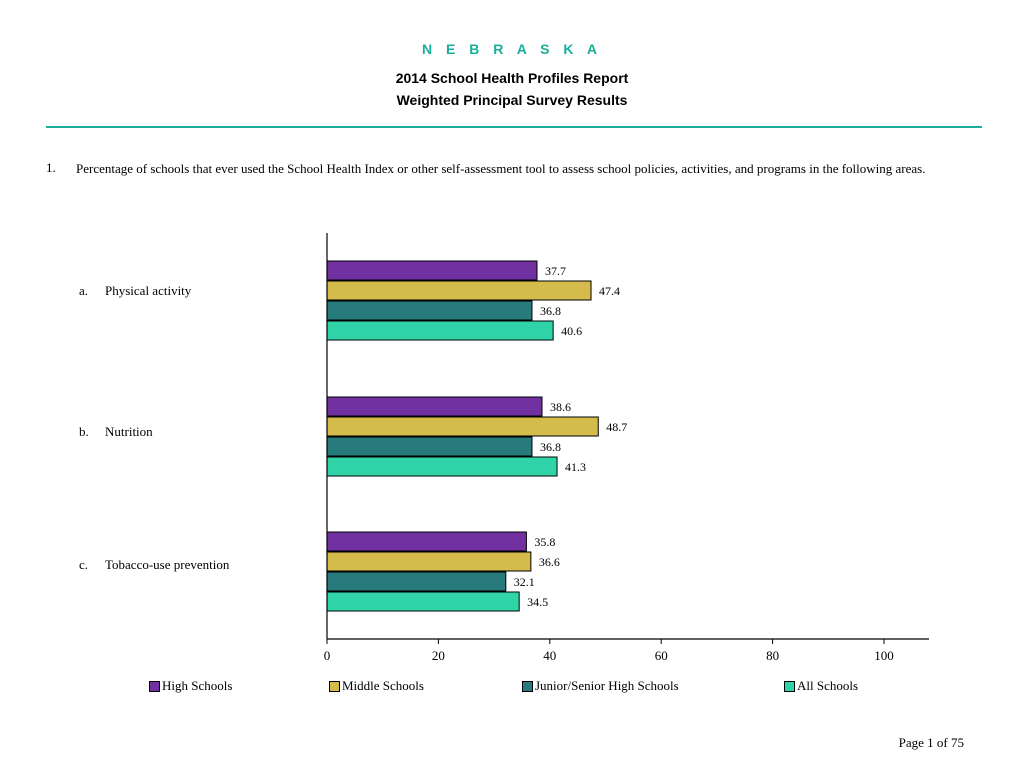 This screenshot has width=1024, height=768. What do you see at coordinates (84, 431) in the screenshot?
I see `category-letter: b.` at bounding box center [84, 431].